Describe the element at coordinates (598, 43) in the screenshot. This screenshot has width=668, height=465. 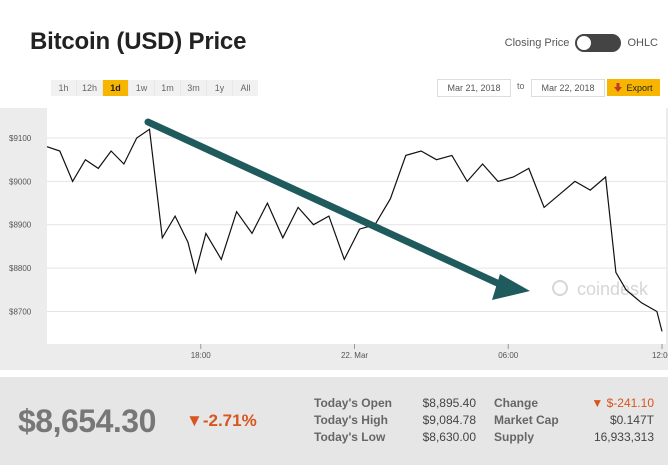
I see `price-mode-toggle` at that location.